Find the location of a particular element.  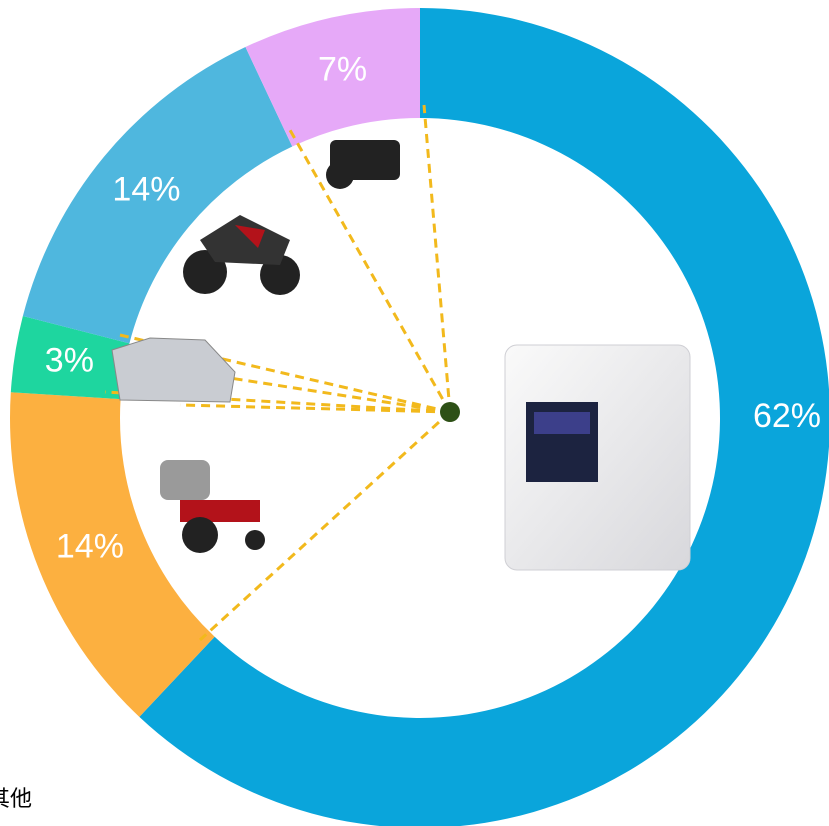

center-dot is located at coordinates (450, 412).